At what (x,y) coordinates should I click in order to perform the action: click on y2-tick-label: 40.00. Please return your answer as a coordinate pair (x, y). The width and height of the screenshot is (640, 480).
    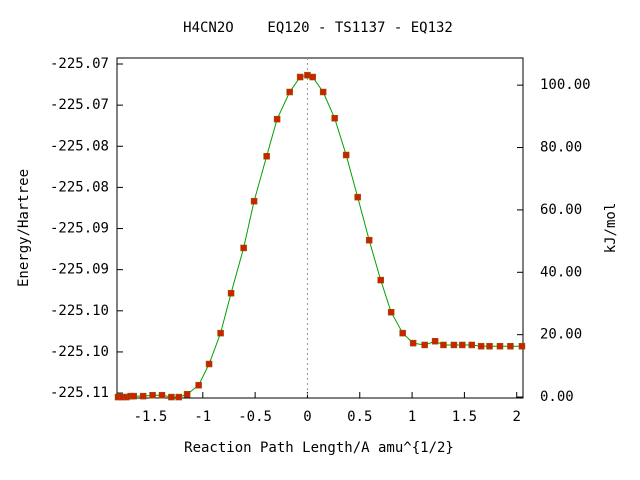
    Looking at the image, I should click on (561, 272).